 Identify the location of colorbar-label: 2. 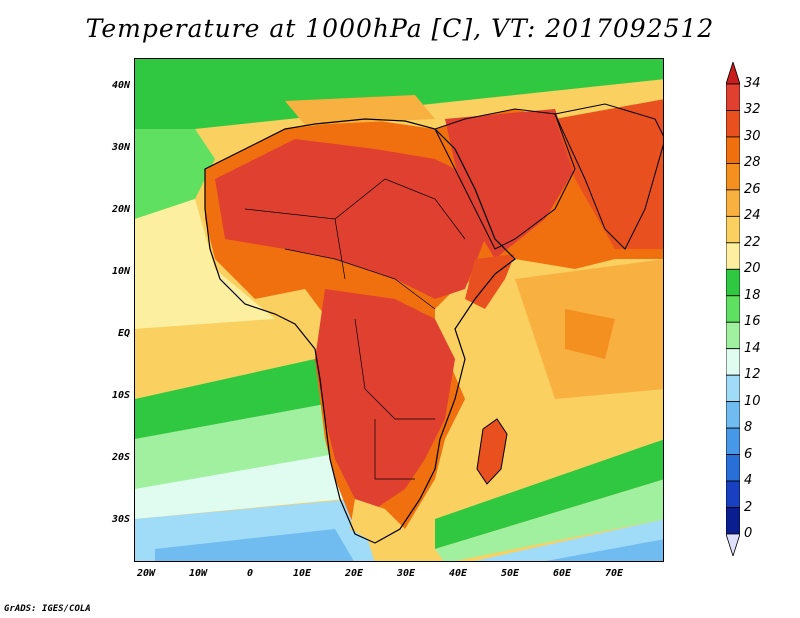
(748, 507).